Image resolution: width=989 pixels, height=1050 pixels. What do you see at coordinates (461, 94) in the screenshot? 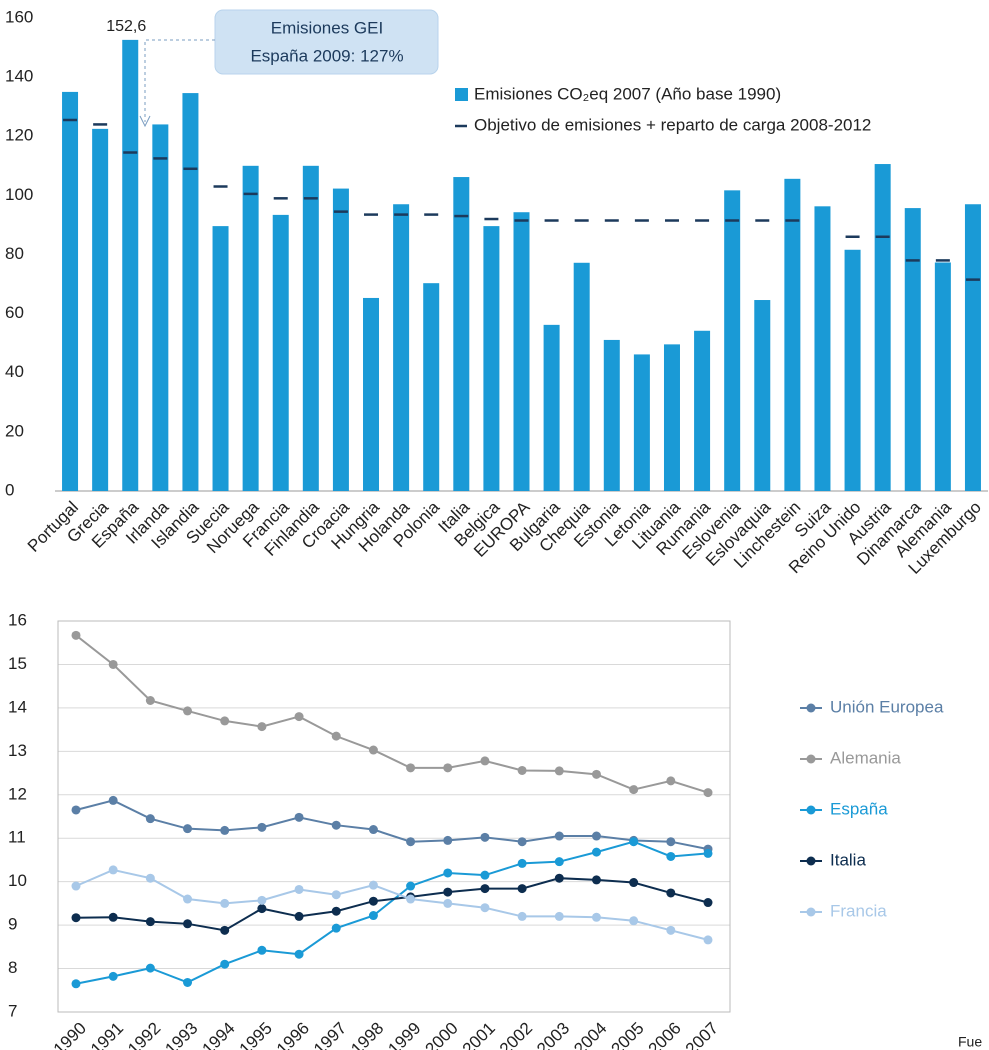
I see `legend-swatch` at bounding box center [461, 94].